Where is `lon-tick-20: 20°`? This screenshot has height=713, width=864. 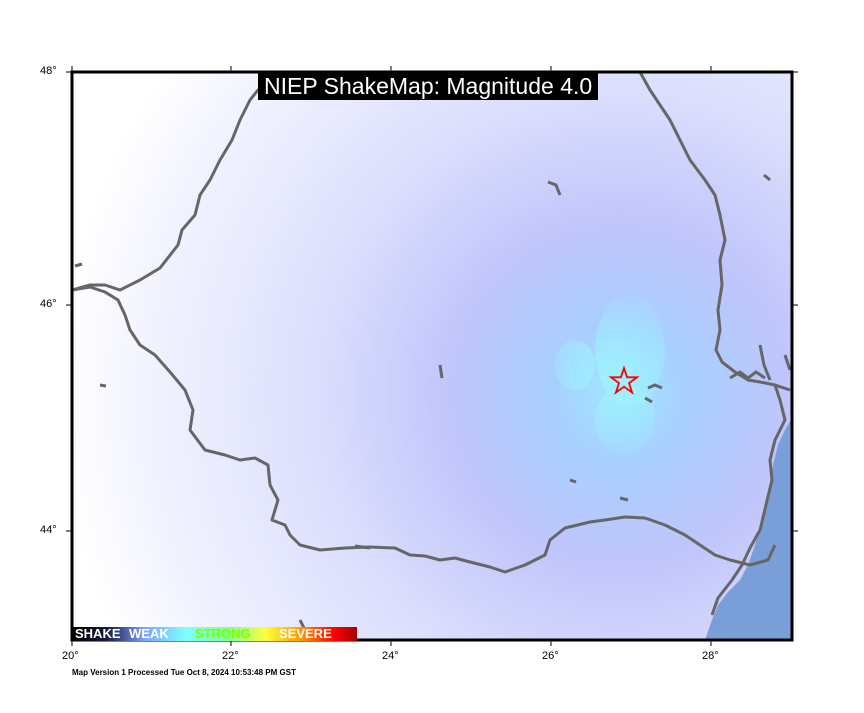 lon-tick-20: 20° is located at coordinates (70, 656).